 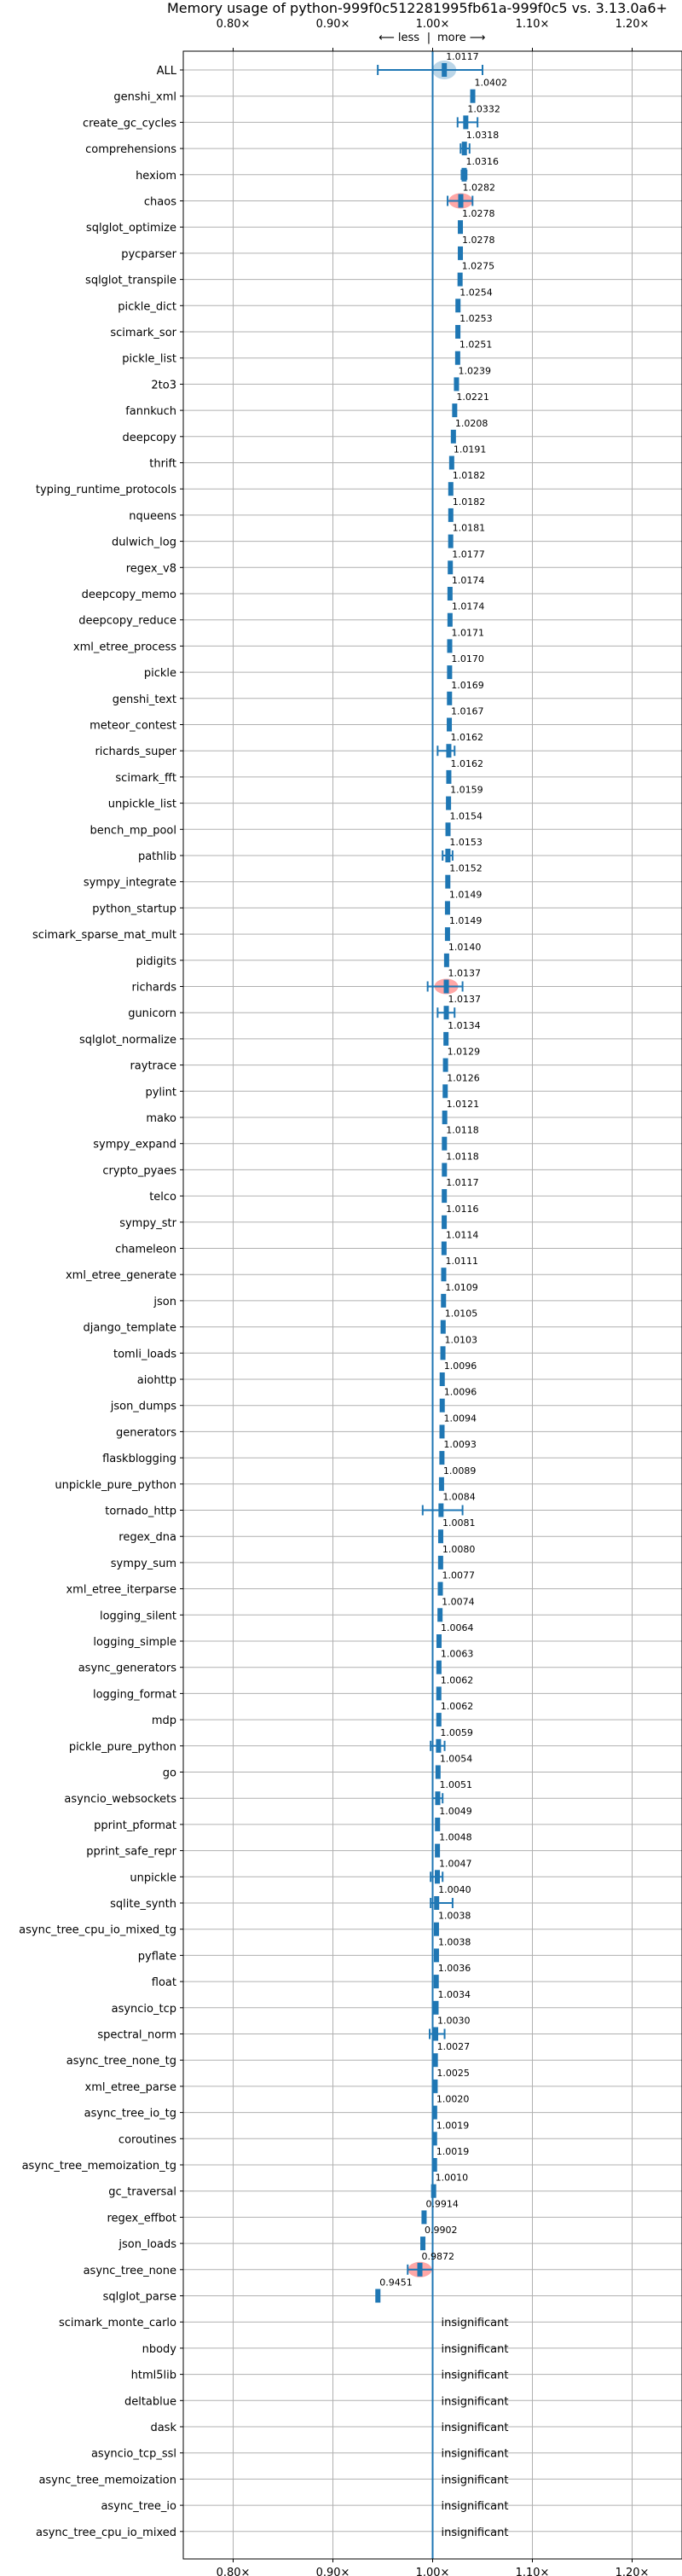 What do you see at coordinates (464, 1077) in the screenshot?
I see `value-label: 1.0126` at bounding box center [464, 1077].